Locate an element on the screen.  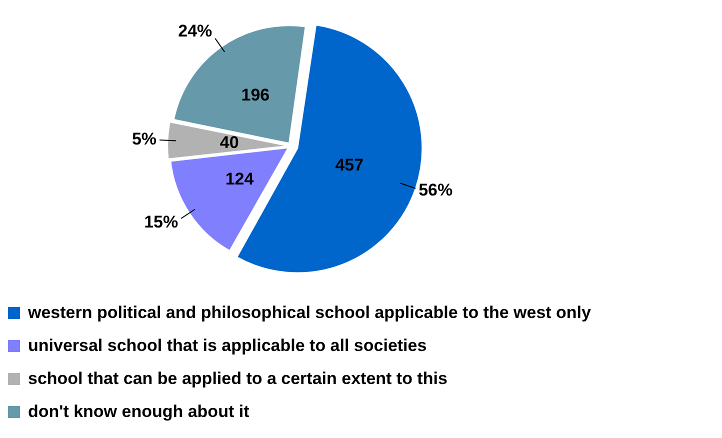
data-label: 56% is located at coordinates (435, 190).